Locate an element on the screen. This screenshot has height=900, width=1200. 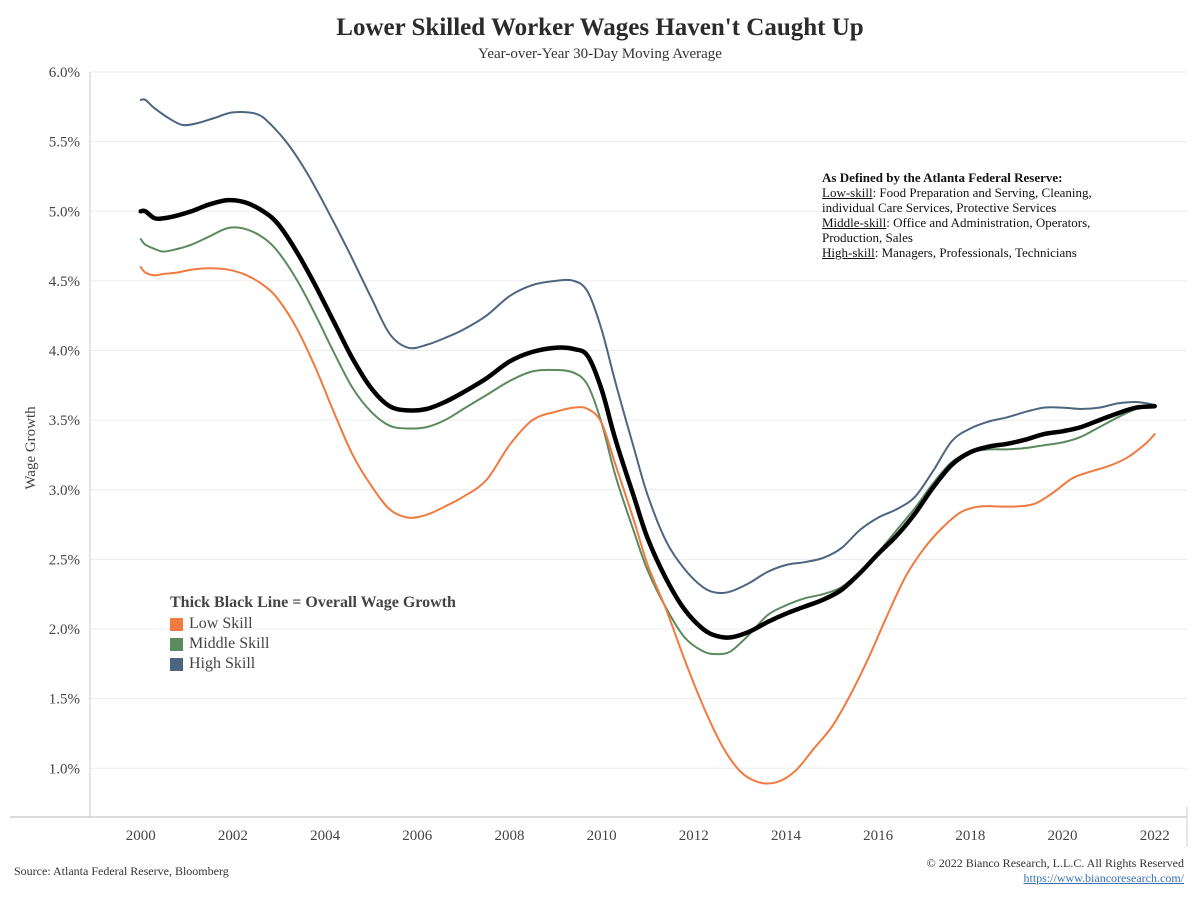
website-link: https://www.biancoresearch.com/ is located at coordinates (1103, 878).